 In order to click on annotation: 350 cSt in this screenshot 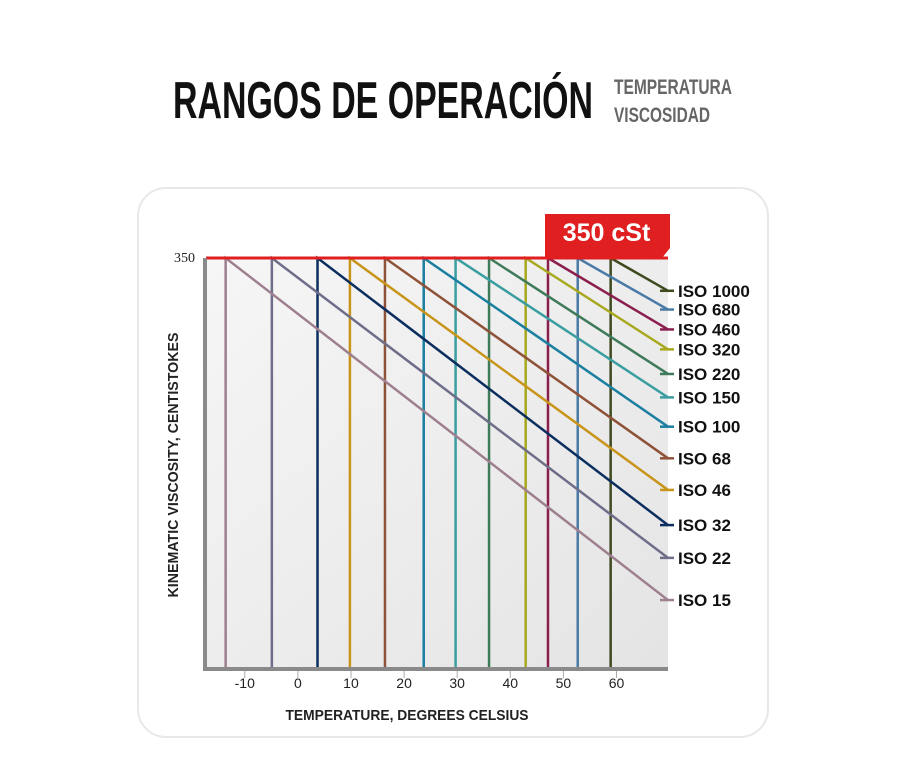, I will do `click(607, 233)`.